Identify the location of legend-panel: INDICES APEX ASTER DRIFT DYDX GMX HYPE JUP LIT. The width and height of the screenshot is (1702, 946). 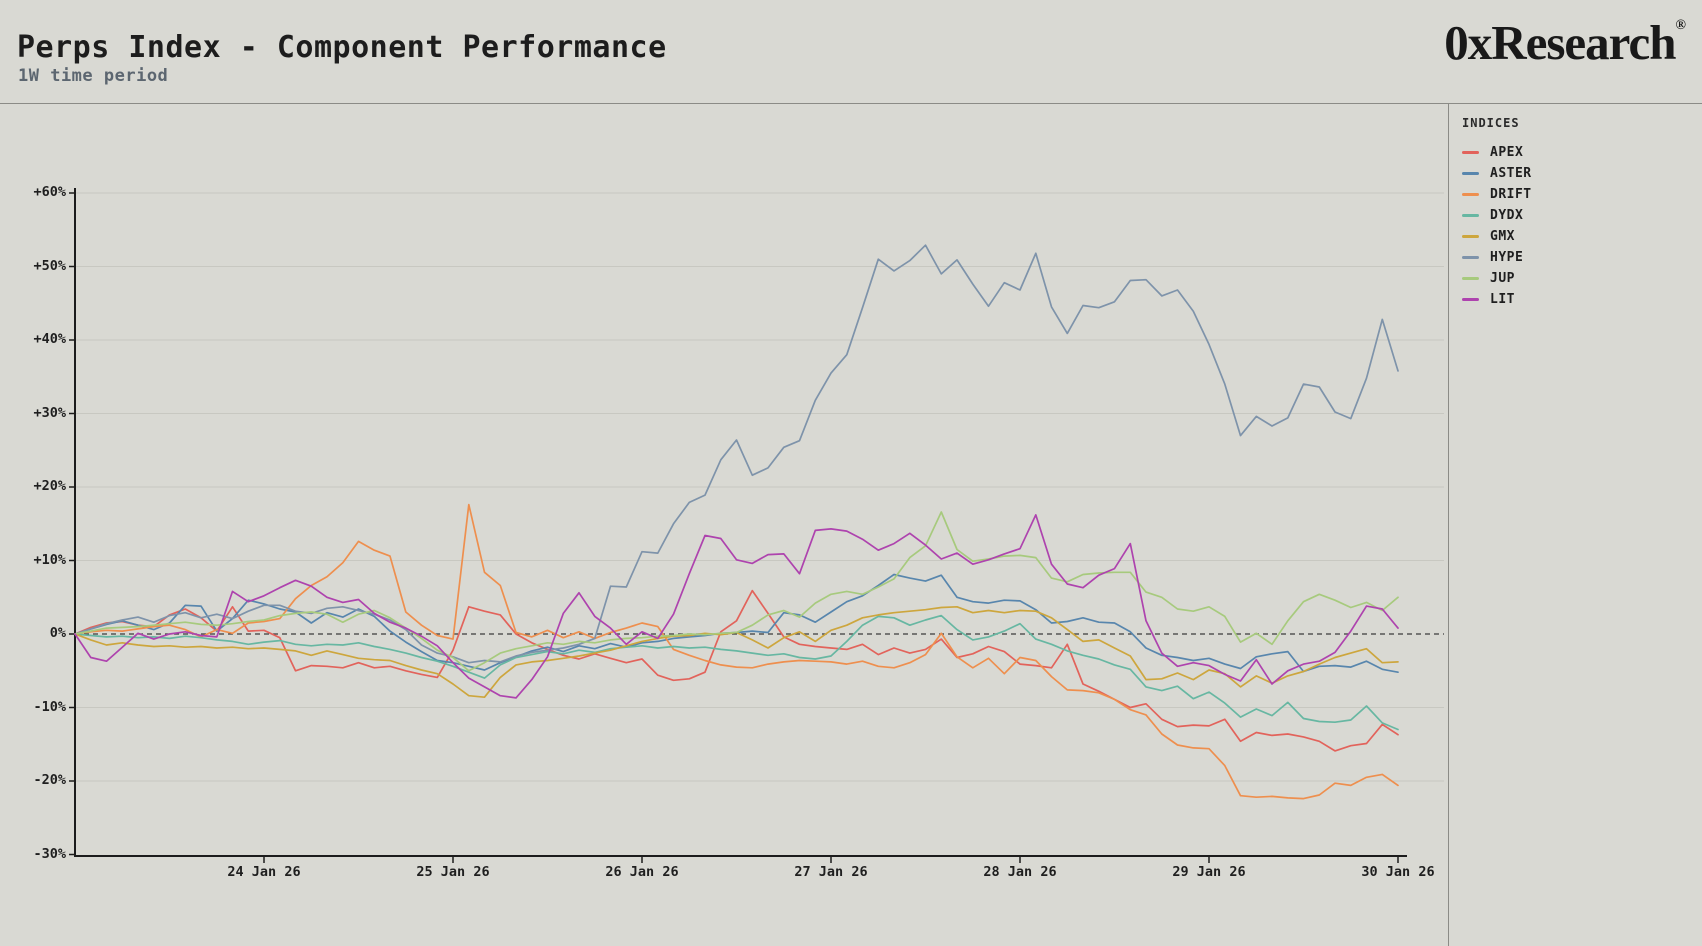
(1577, 213).